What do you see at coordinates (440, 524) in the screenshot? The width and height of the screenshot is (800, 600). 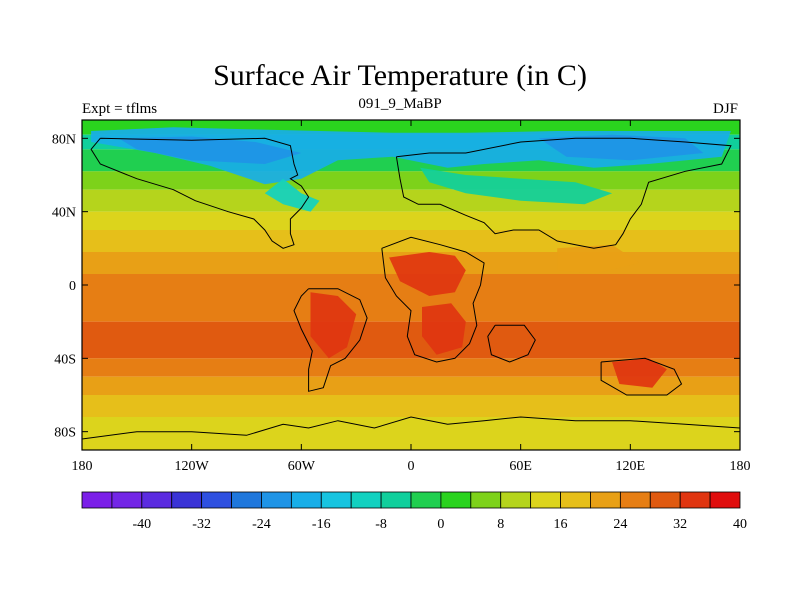 I see `colorbar-label: 0` at bounding box center [440, 524].